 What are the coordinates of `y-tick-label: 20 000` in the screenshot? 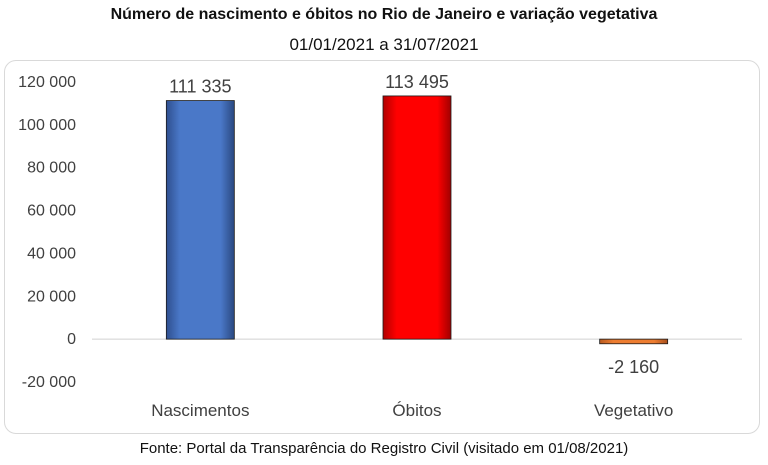 It's located at (51, 296).